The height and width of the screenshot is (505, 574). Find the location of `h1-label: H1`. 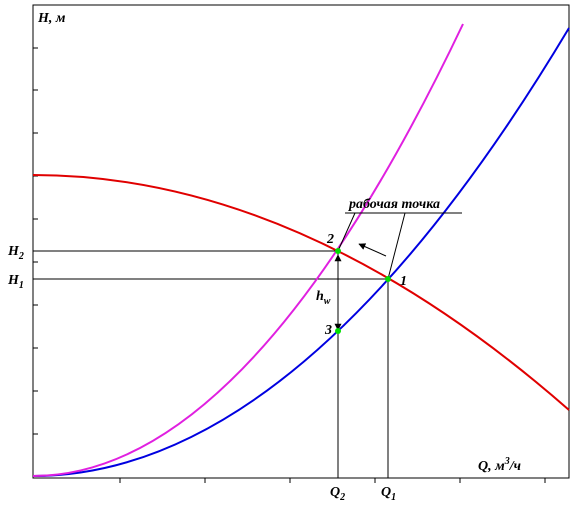

h1-label: H1 is located at coordinates (15, 282).